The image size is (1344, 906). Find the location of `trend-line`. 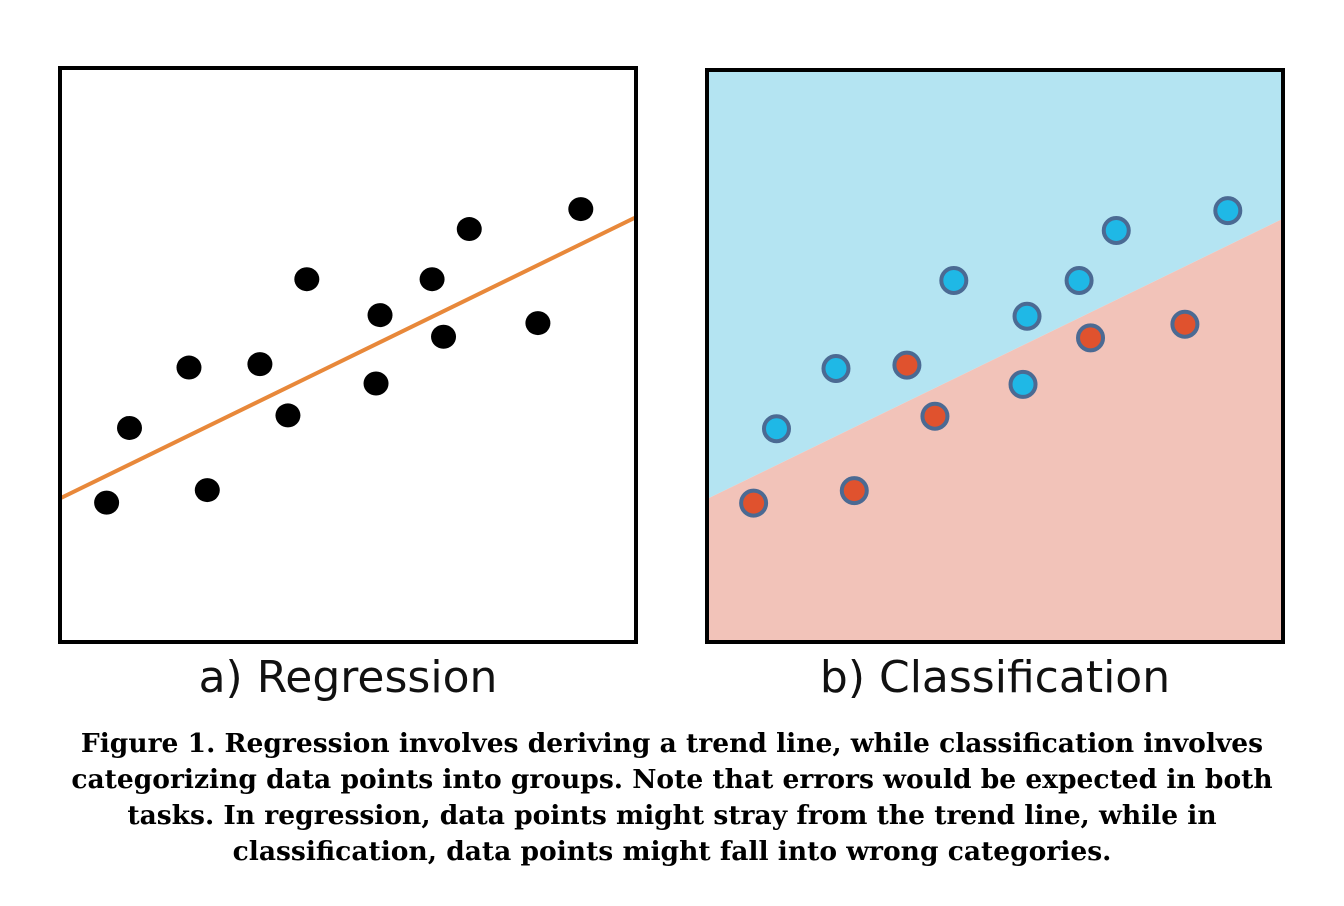

trend-line is located at coordinates (348, 358).